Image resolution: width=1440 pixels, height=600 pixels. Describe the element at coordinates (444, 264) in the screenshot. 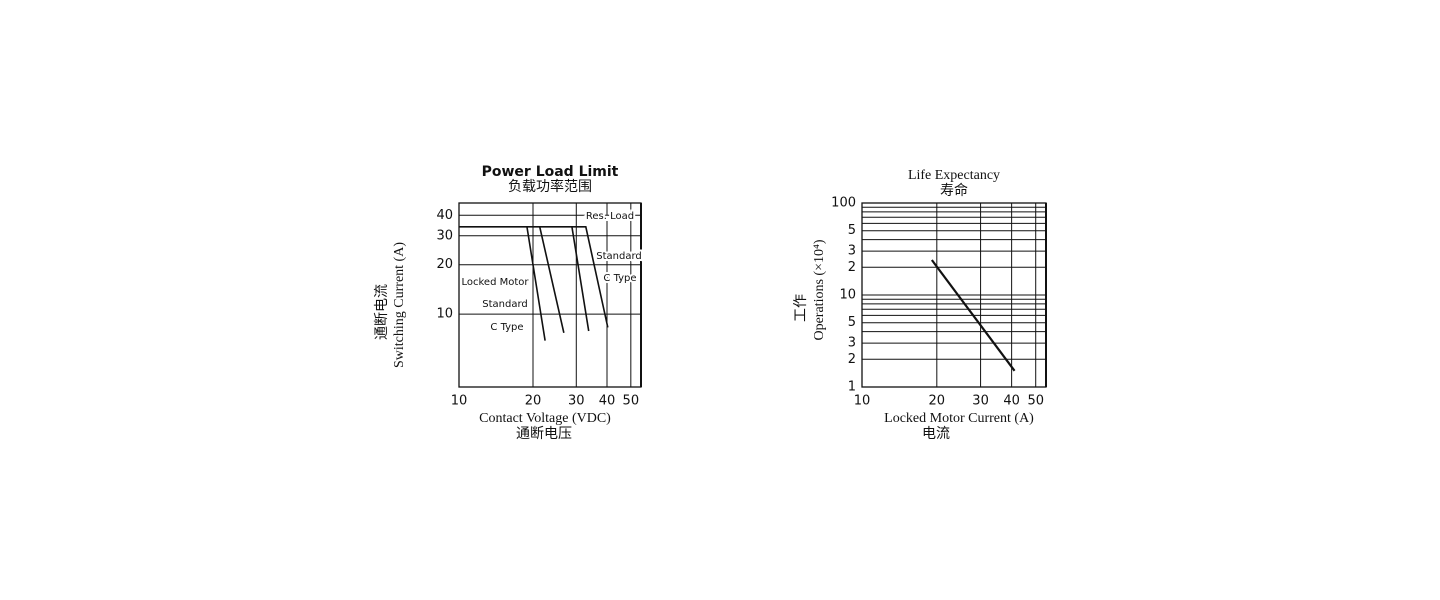

I see `y-tick-label: 20` at that location.